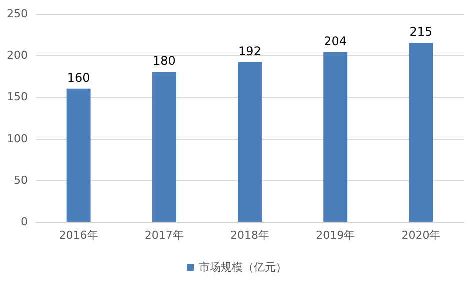 The image size is (474, 286). What do you see at coordinates (17, 14) in the screenshot?
I see `y-tick-label: 250` at bounding box center [17, 14].